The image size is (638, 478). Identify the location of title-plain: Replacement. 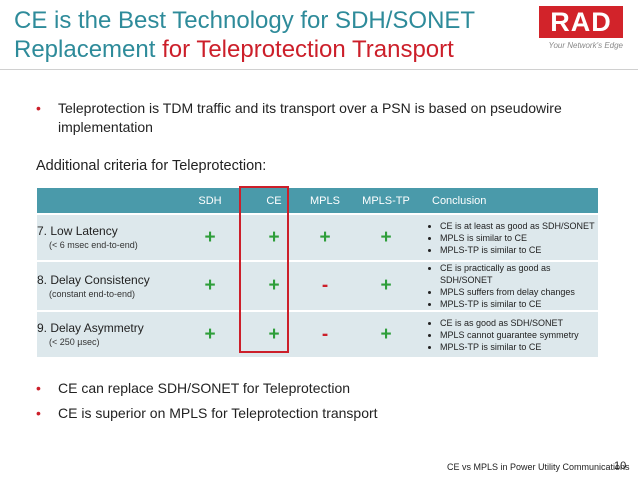
(88, 49).